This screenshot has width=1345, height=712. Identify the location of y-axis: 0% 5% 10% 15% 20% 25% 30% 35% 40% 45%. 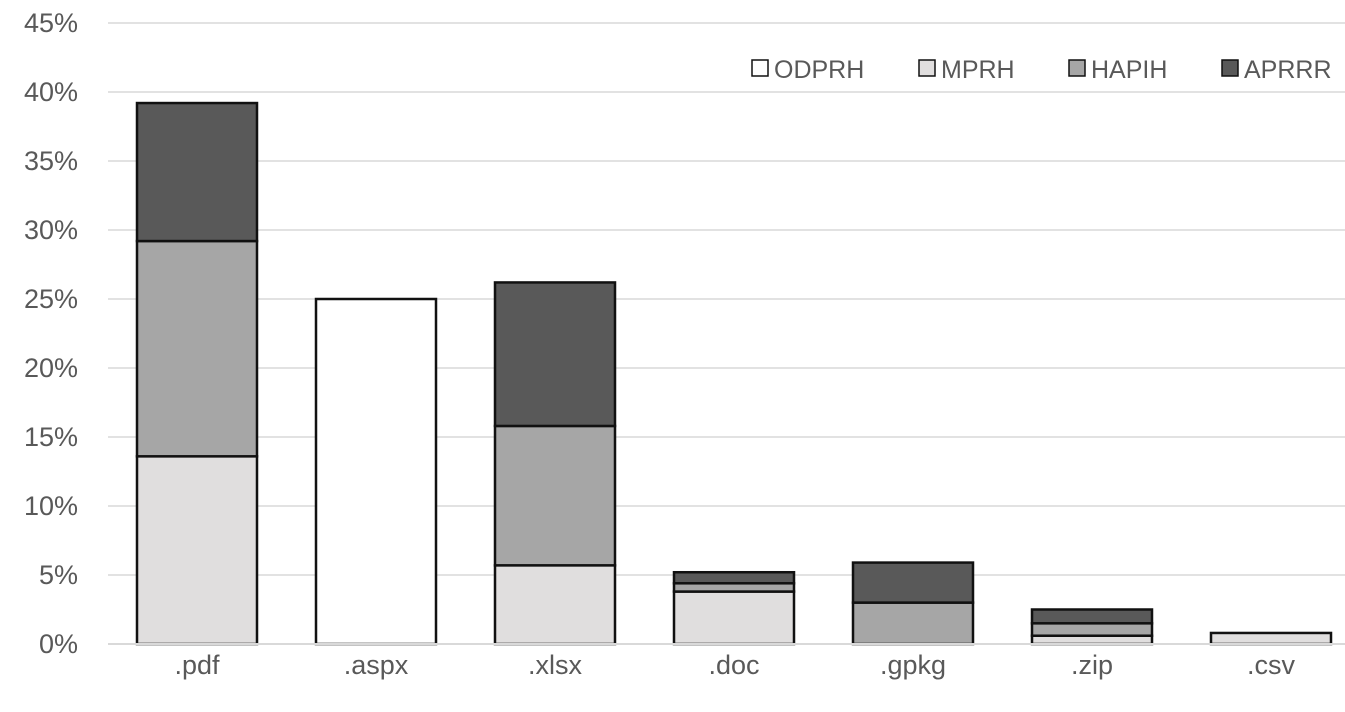
(51, 333).